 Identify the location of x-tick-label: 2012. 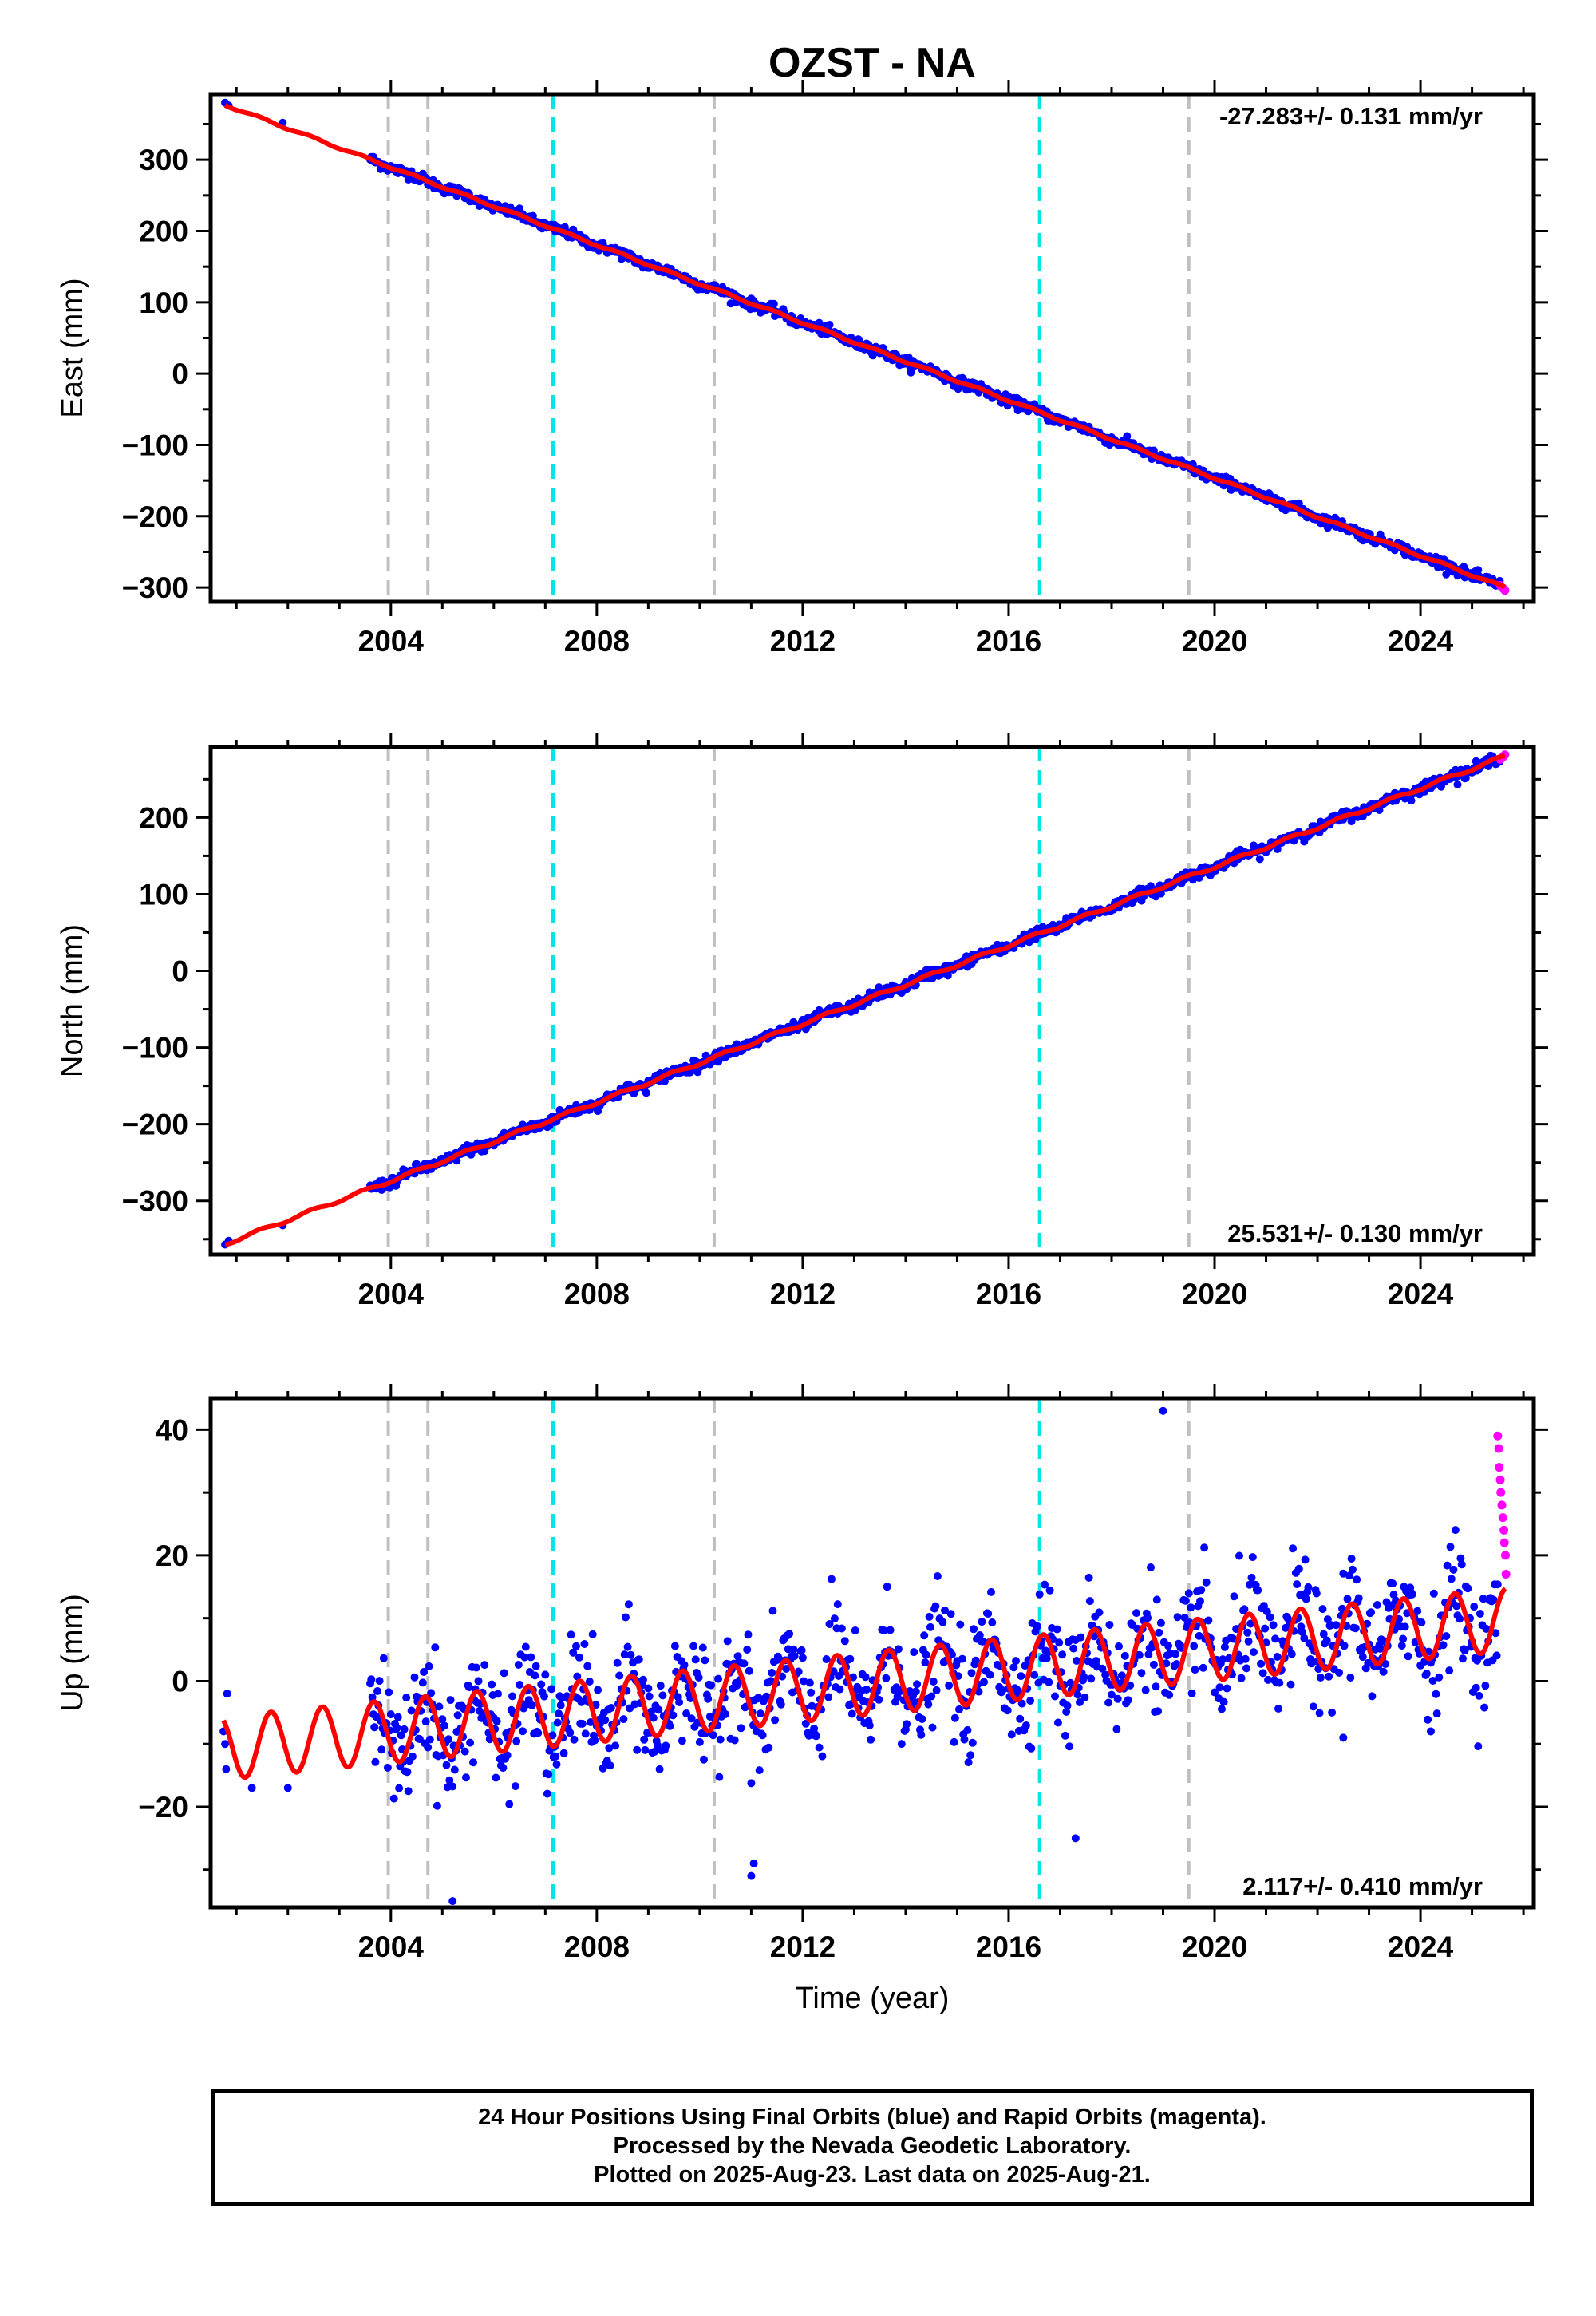
(803, 1947).